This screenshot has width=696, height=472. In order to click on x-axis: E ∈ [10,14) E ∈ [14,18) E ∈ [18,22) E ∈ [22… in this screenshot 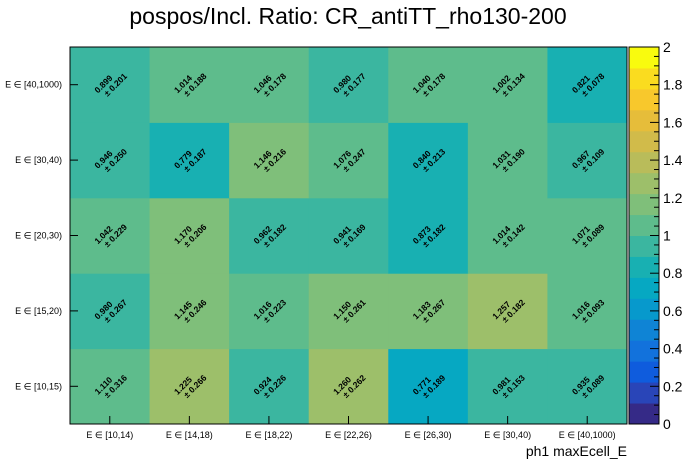, I will do `click(351, 428)`.